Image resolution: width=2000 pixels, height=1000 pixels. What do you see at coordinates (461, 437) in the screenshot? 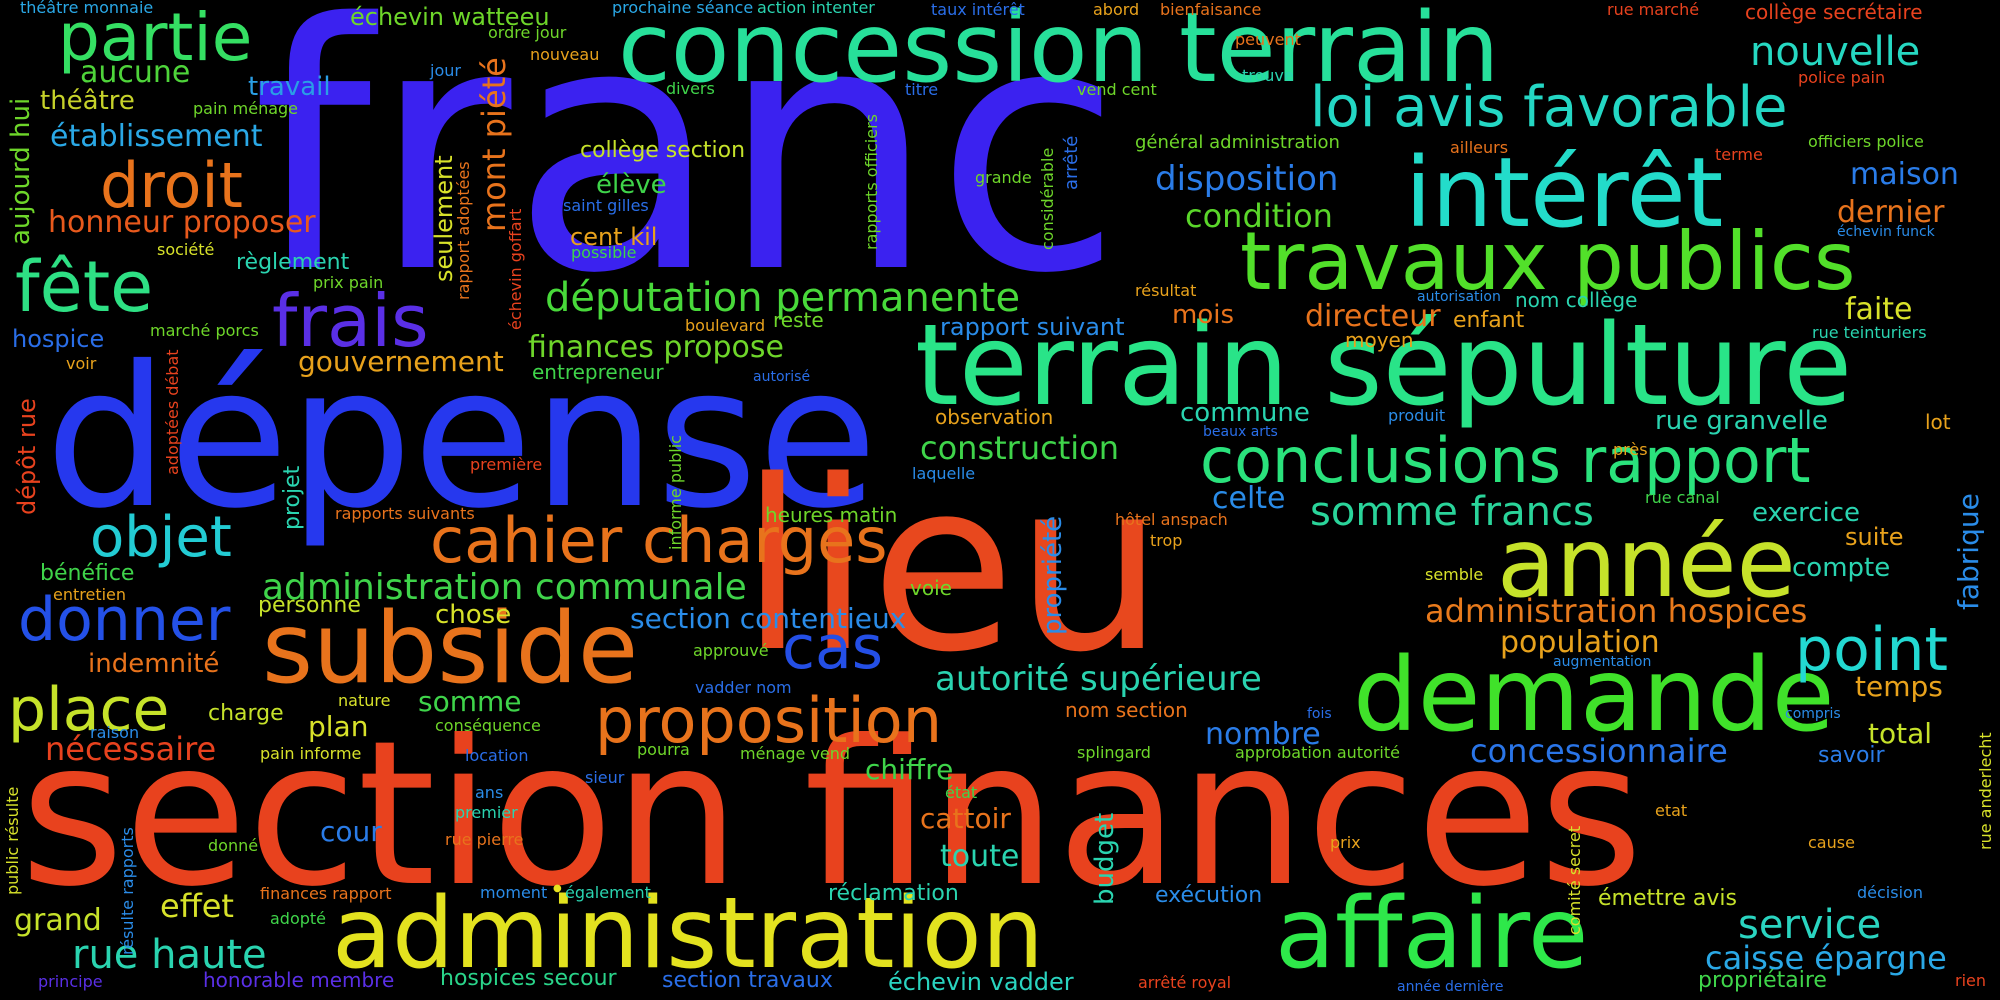
I see `word-depense: dépense` at bounding box center [461, 437].